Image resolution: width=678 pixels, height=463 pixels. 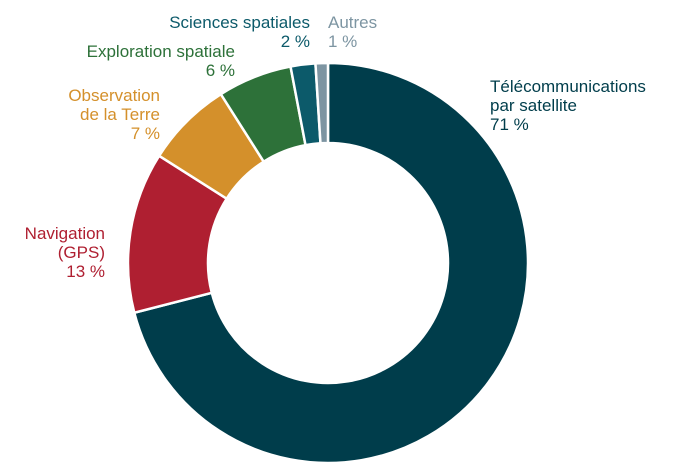 What do you see at coordinates (295, 41) in the screenshot?
I see `value-label: 2 %` at bounding box center [295, 41].